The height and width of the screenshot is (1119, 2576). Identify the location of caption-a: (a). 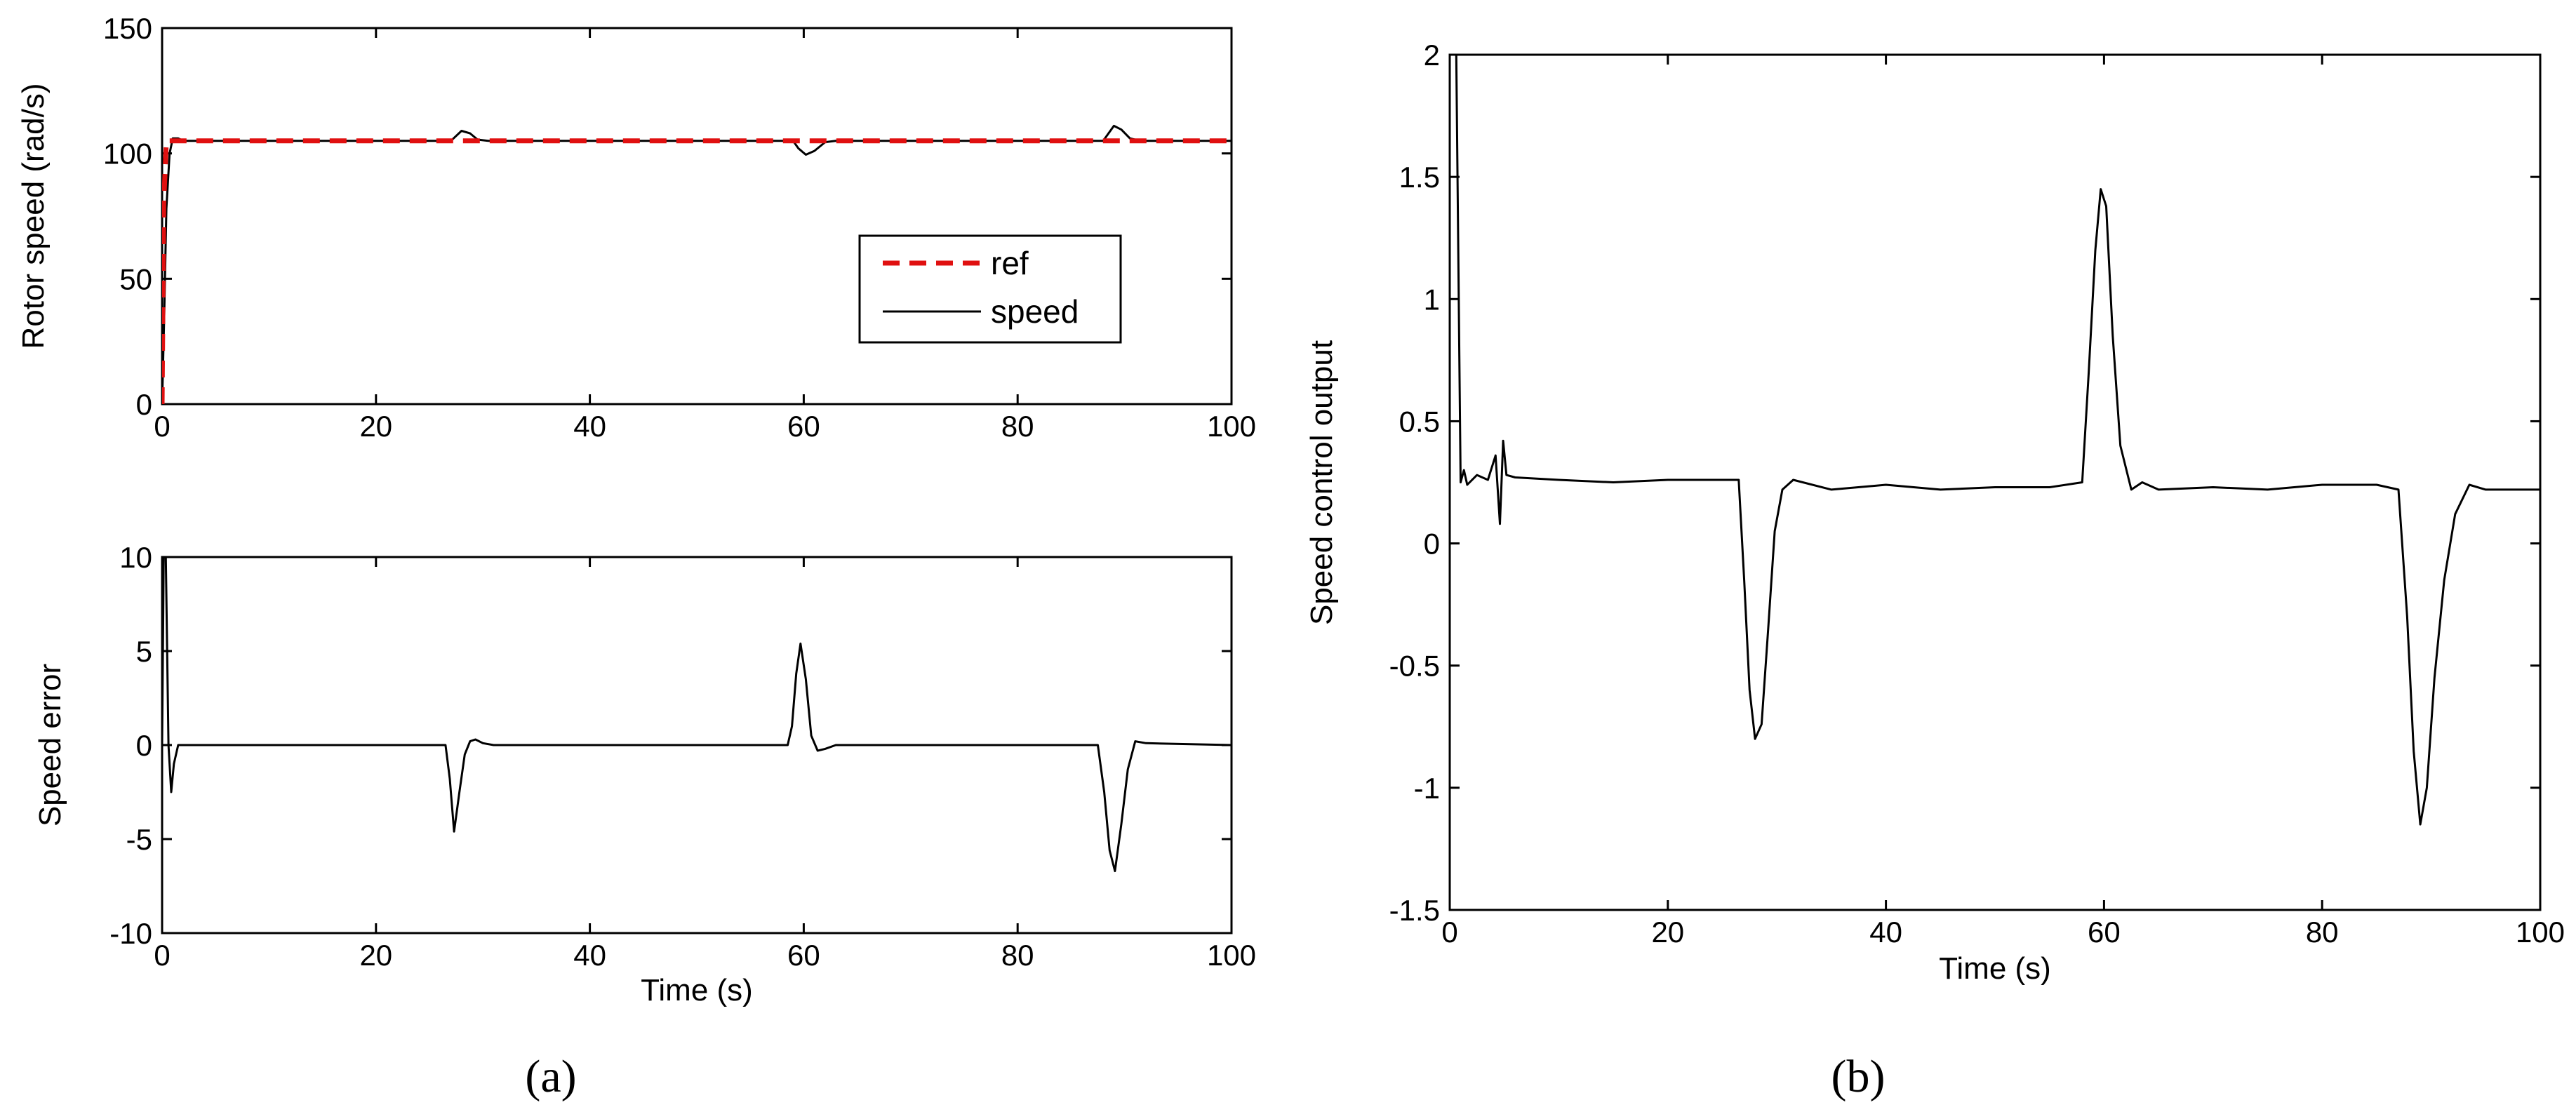
(550, 1076).